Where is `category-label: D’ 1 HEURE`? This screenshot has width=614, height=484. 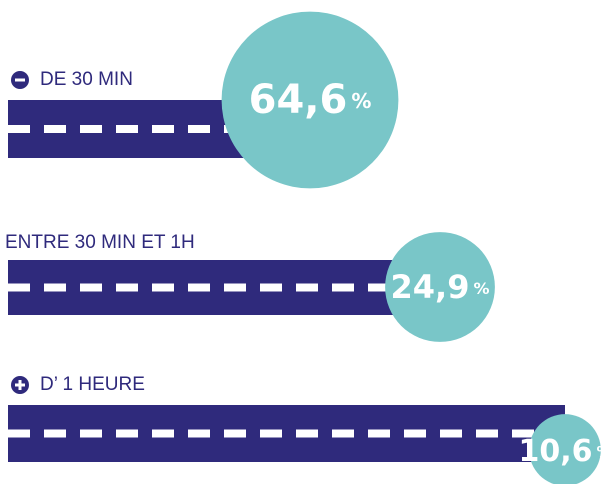 category-label: D’ 1 HEURE is located at coordinates (92, 384).